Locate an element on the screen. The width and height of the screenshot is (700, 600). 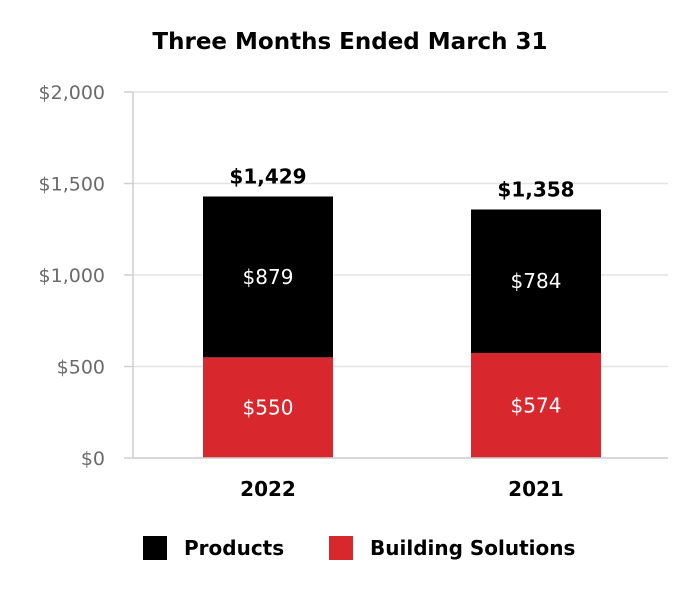
total-value-label: $1,358 is located at coordinates (535, 189).